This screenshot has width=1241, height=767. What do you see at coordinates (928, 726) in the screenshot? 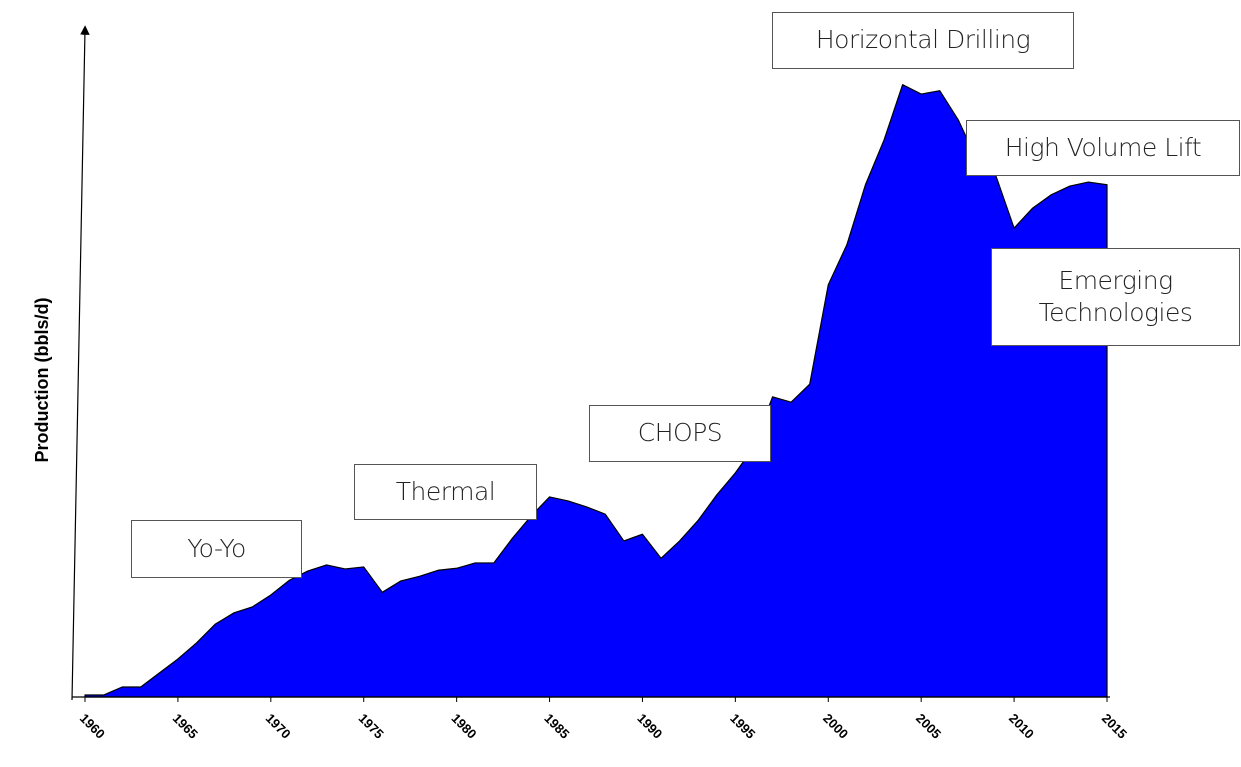
I see `x-tick-label: 2005` at bounding box center [928, 726].